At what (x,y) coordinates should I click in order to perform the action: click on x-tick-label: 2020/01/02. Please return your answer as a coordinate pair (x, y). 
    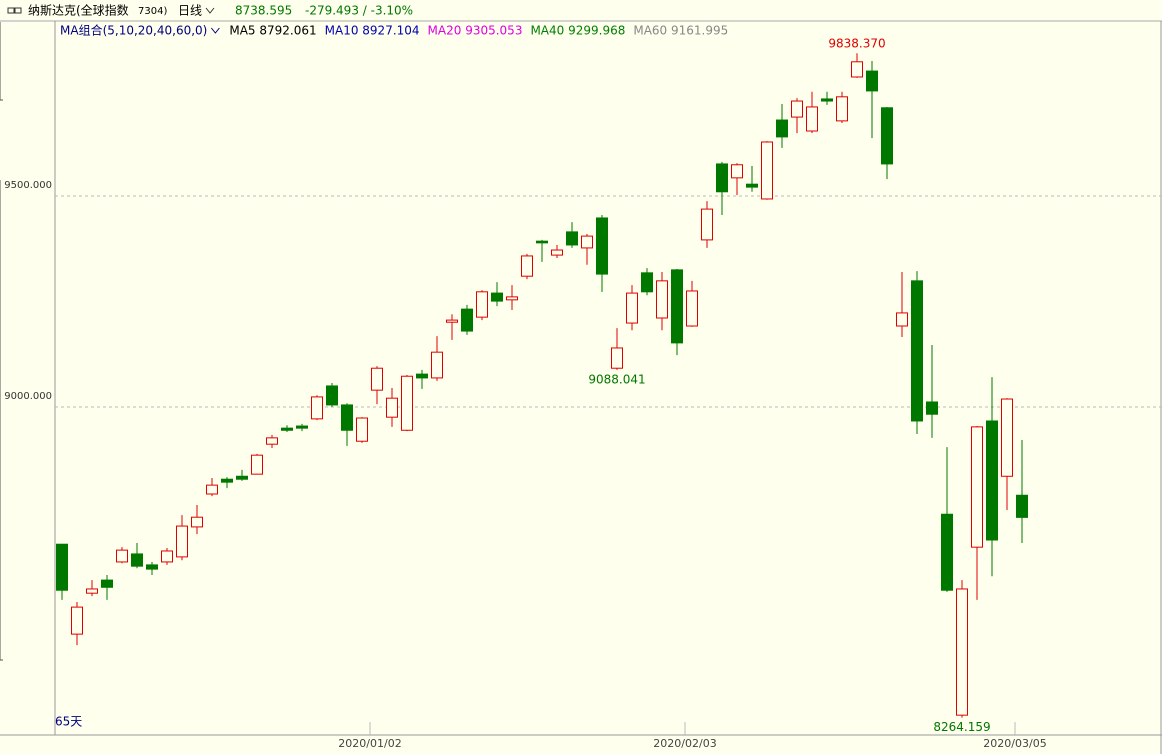
    Looking at the image, I should click on (369, 743).